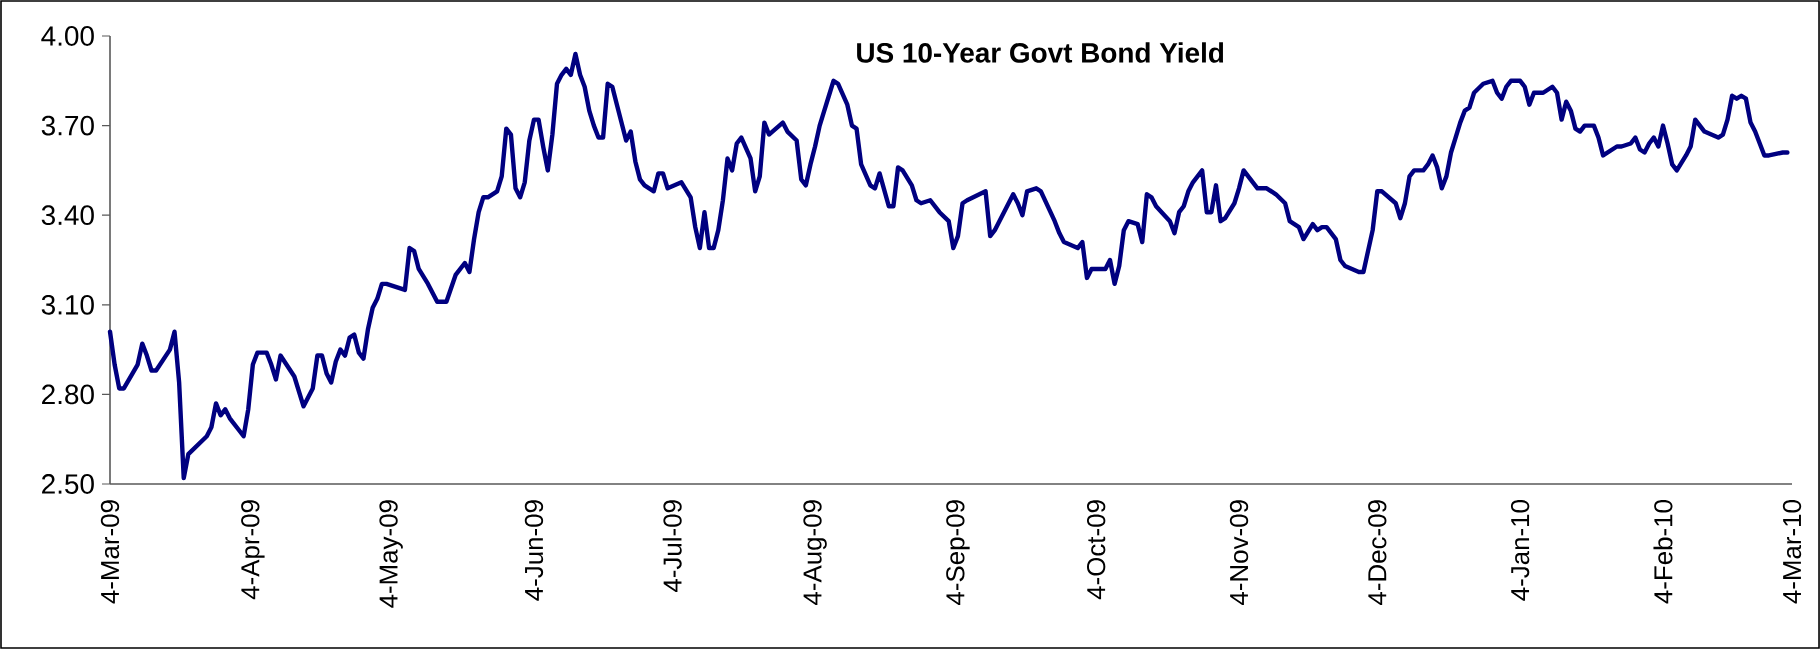 This screenshot has height=649, width=1820. I want to click on y-tick-label: 3.10, so click(67, 304).